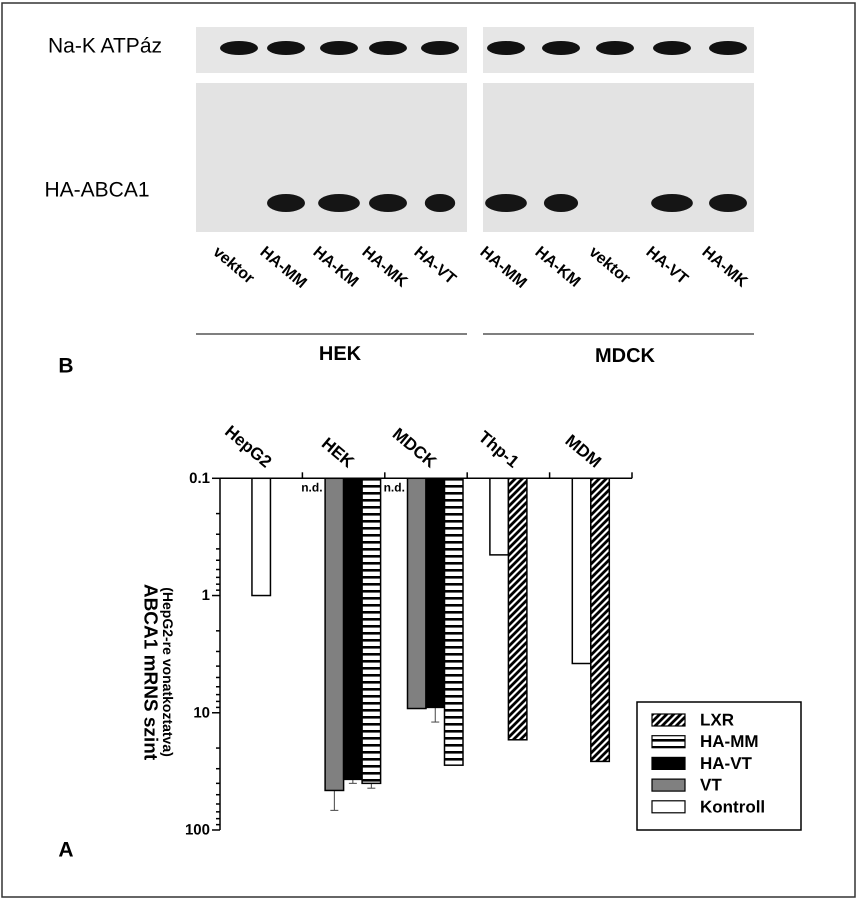  I want to click on y-tick-label: 100, so click(197, 830).